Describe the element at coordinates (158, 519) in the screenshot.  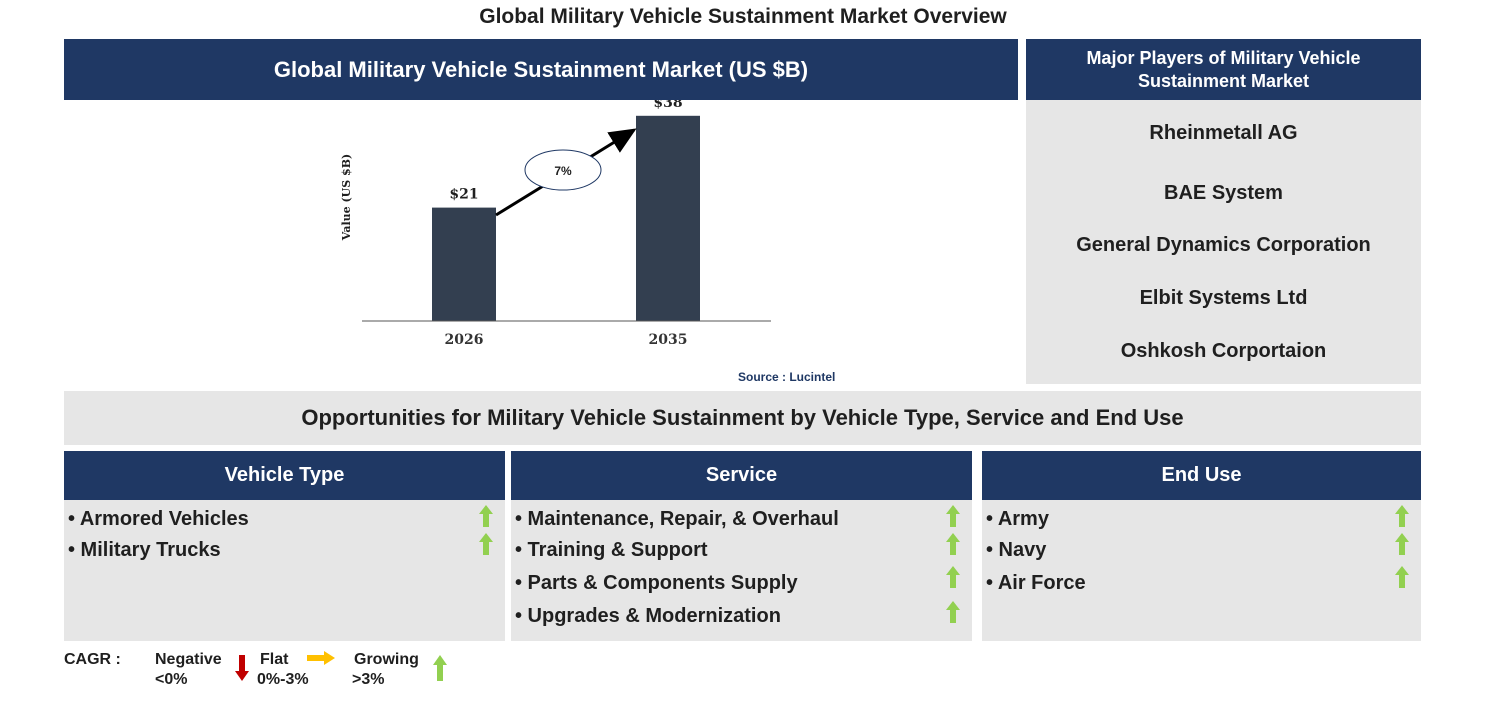
I see `segment-item: • Armored Vehicles` at that location.